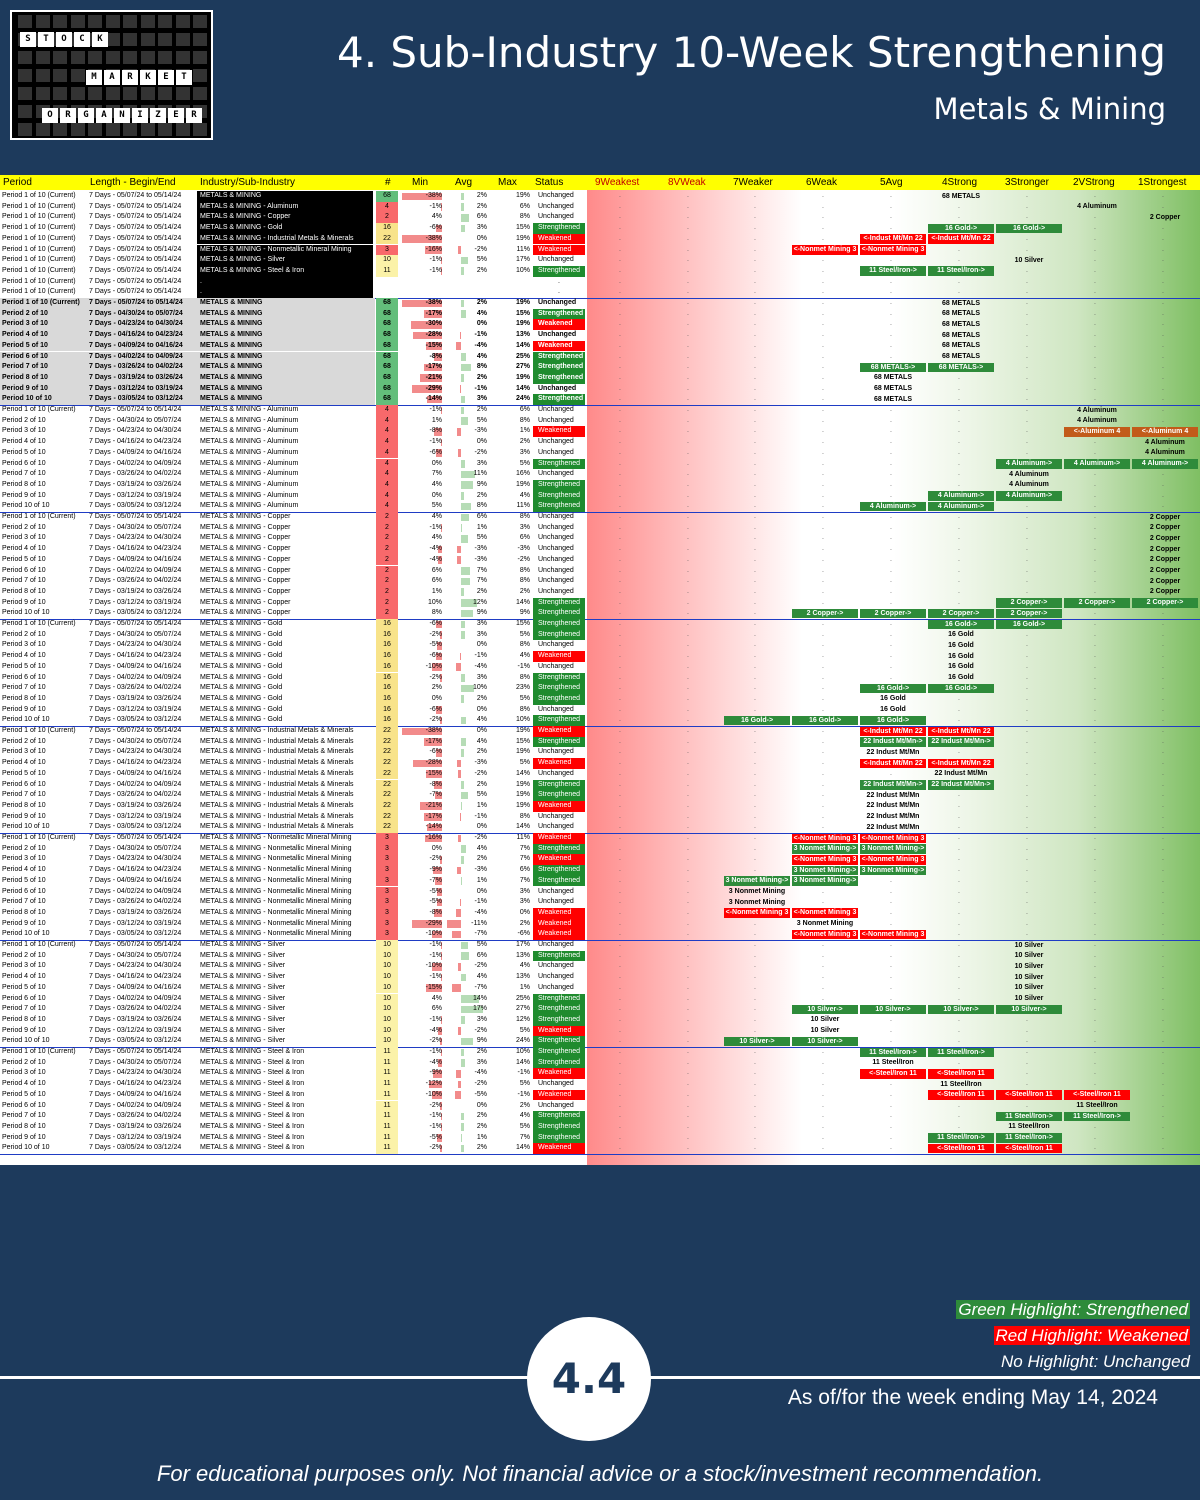  I want to click on max-cell: 27%, so click(522, 367).